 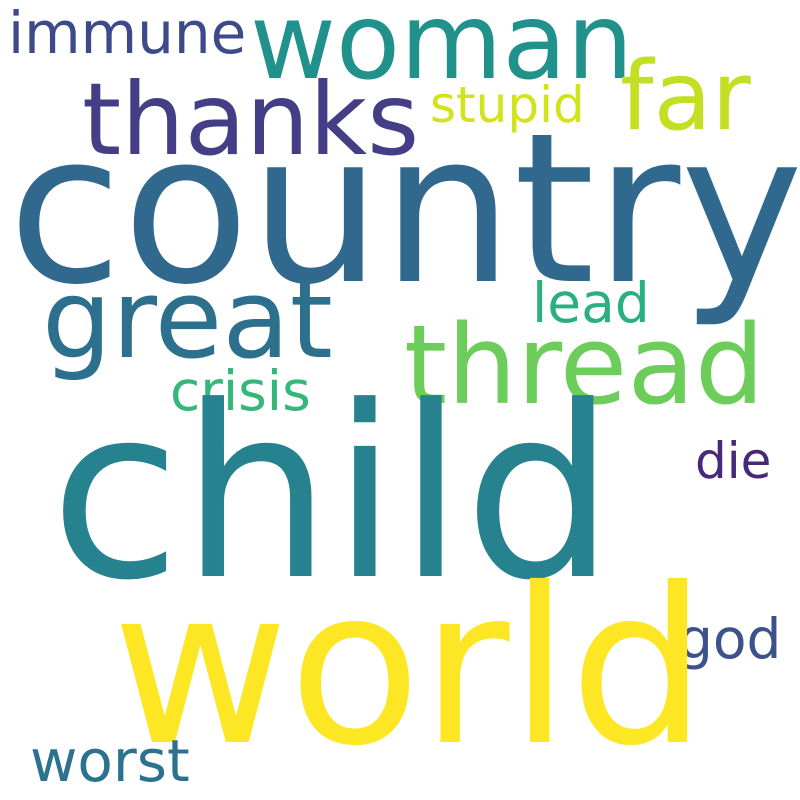 What do you see at coordinates (685, 97) in the screenshot?
I see `word-far: far` at bounding box center [685, 97].